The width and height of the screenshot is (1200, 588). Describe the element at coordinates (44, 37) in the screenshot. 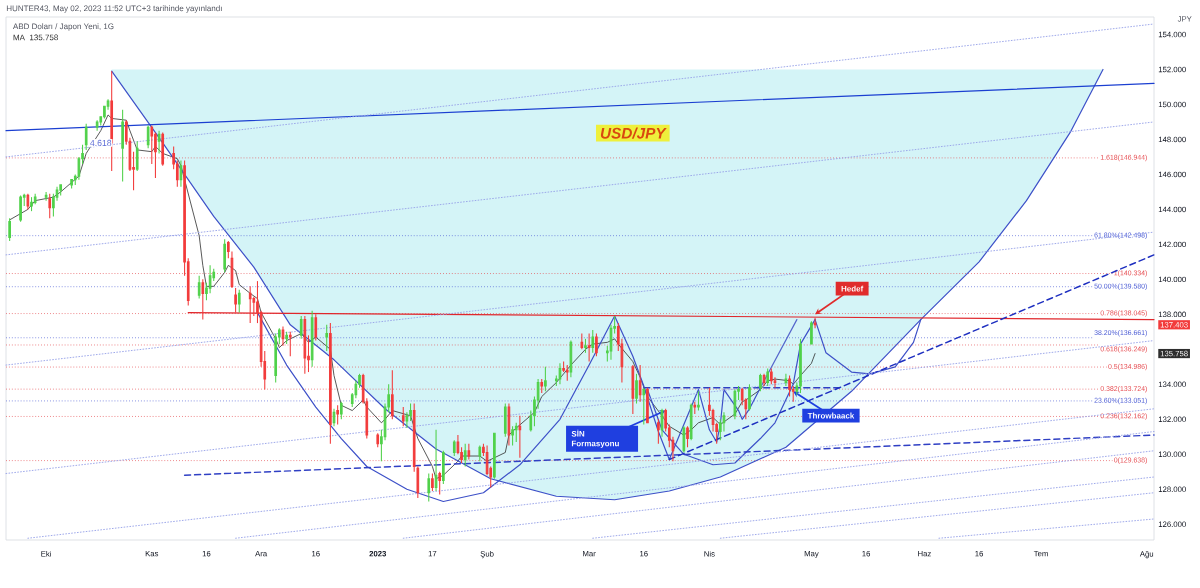

I see `text: 135.758` at that location.